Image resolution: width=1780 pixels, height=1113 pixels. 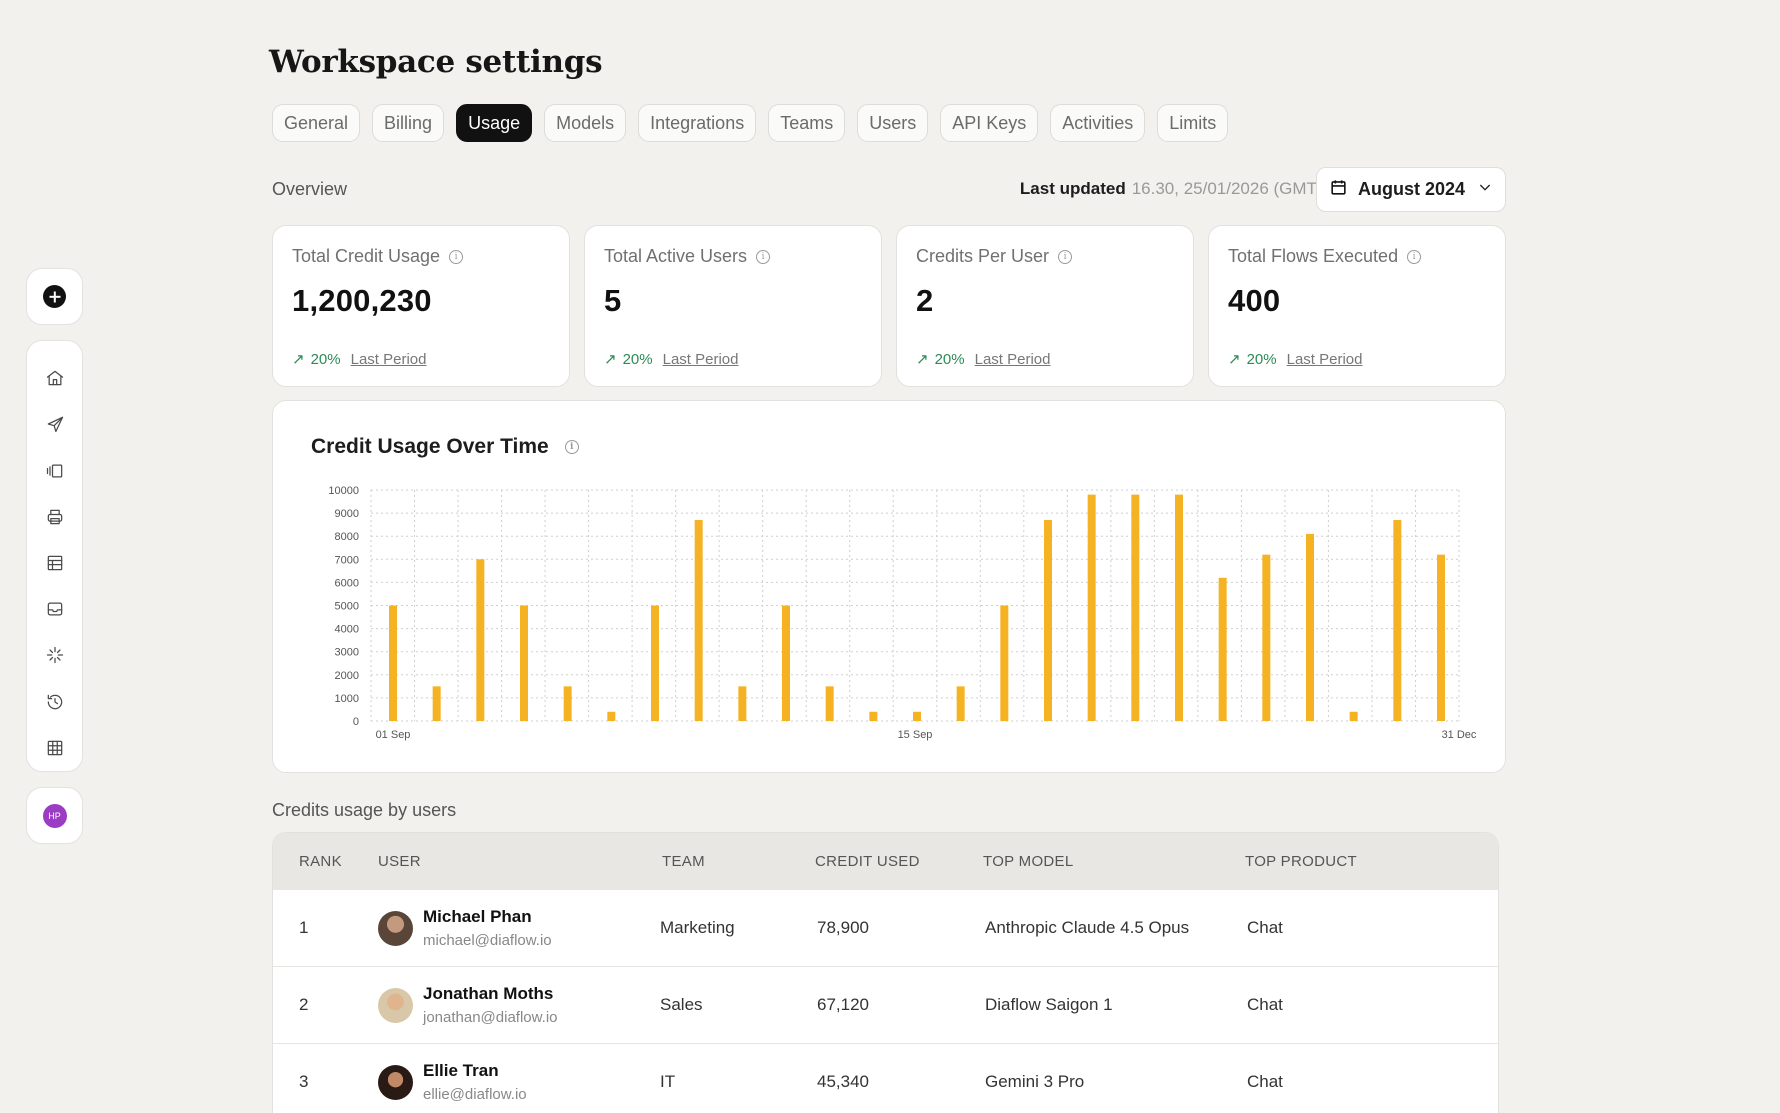 I want to click on tab-models: Models, so click(x=585, y=123).